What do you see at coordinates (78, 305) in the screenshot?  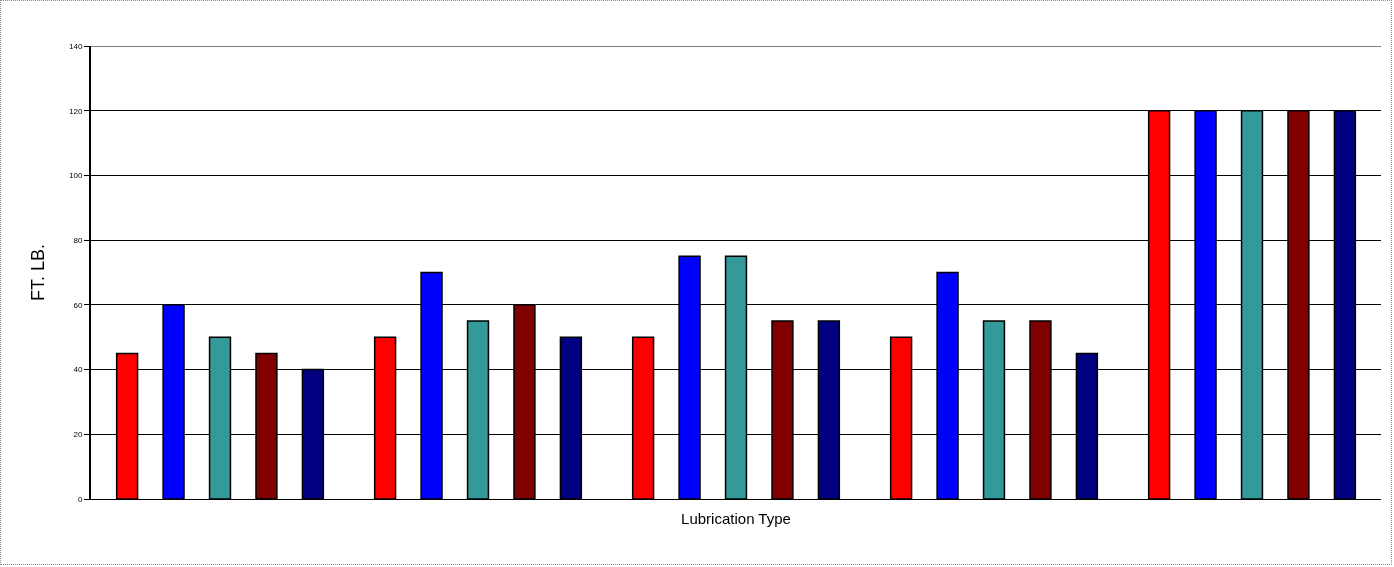 I see `y-tick-label: 60` at bounding box center [78, 305].